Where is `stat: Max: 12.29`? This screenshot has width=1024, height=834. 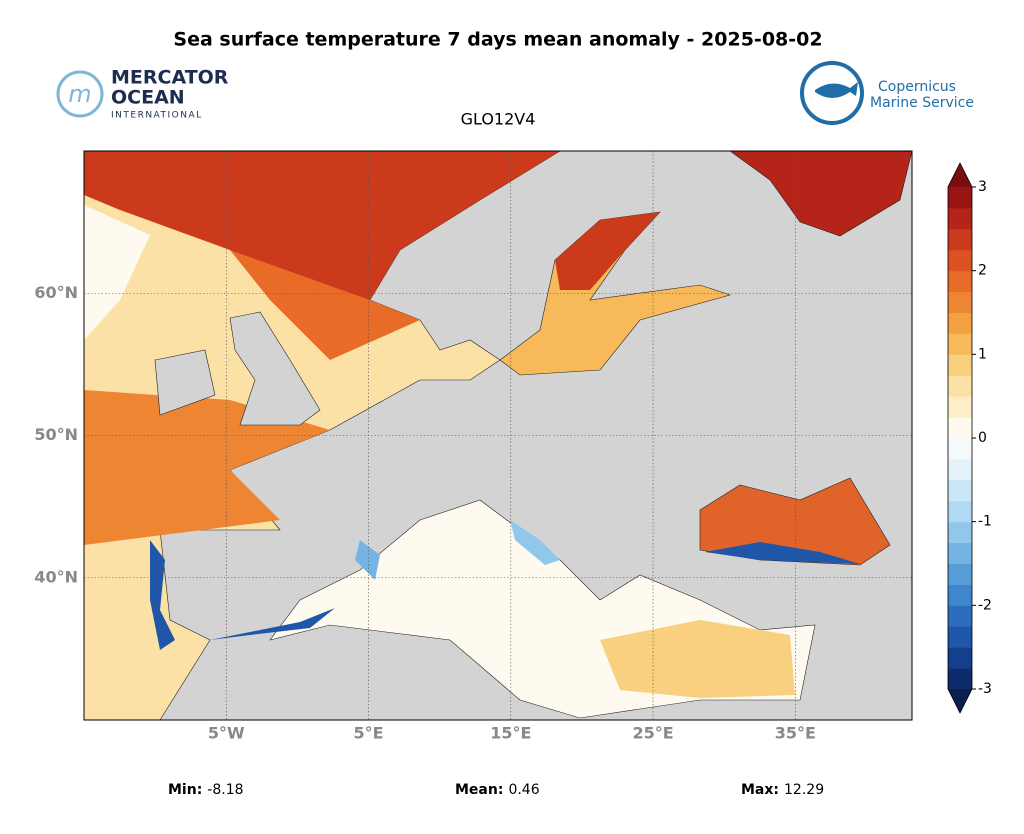
stat: Max: 12.29 is located at coordinates (782, 790).